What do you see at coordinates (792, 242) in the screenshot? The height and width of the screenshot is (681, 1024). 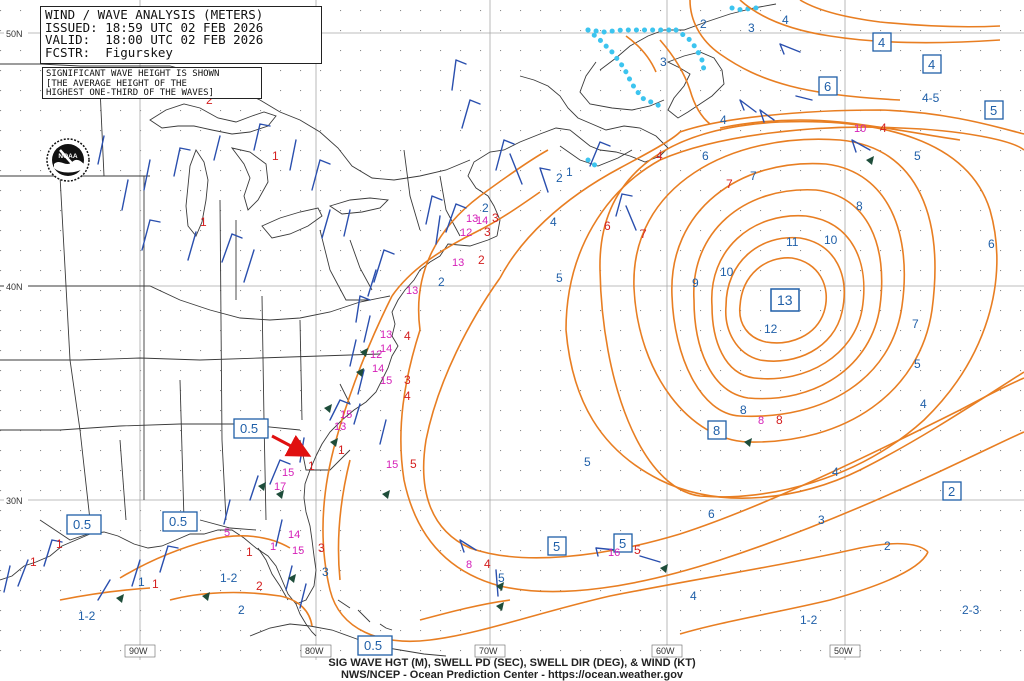 I see `contour-label: 11` at bounding box center [792, 242].